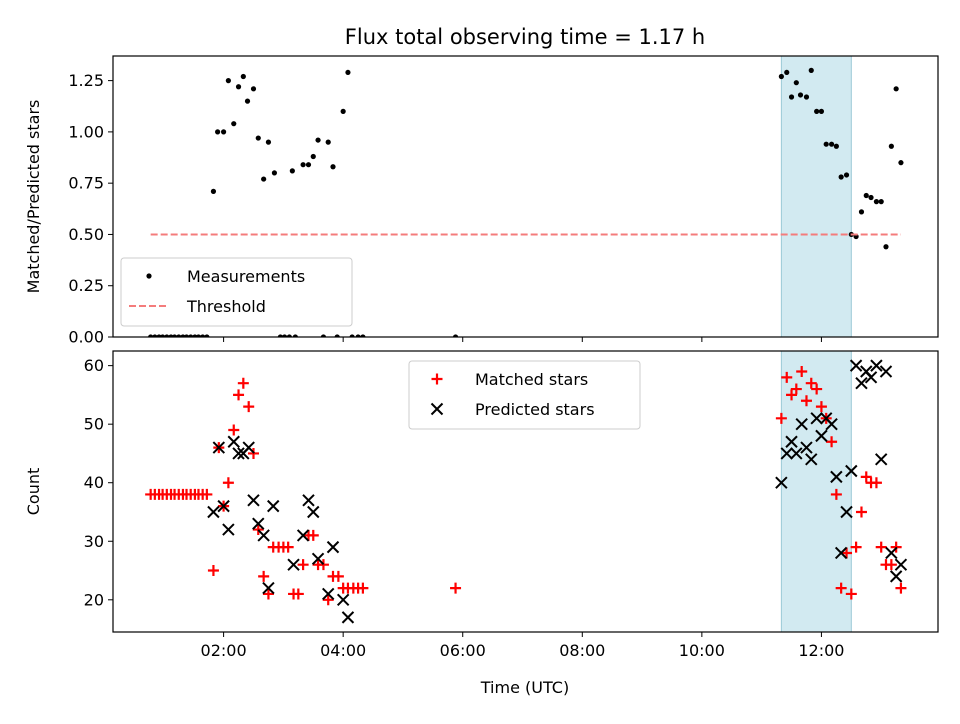 Image resolution: width=960 pixels, height=724 pixels. Describe the element at coordinates (535, 409) in the screenshot. I see `legend-label: Predicted stars` at that location.